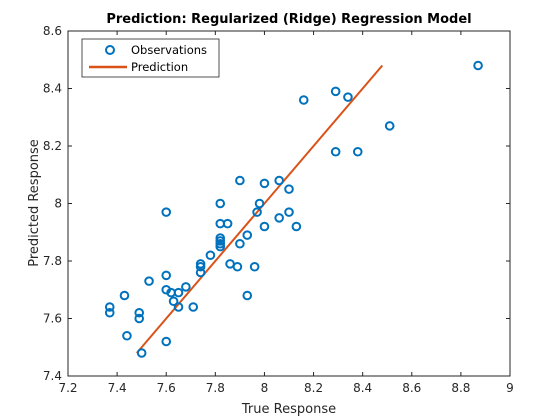 The image size is (560, 420). I want to click on legend-prediction-label: Prediction, so click(159, 67).